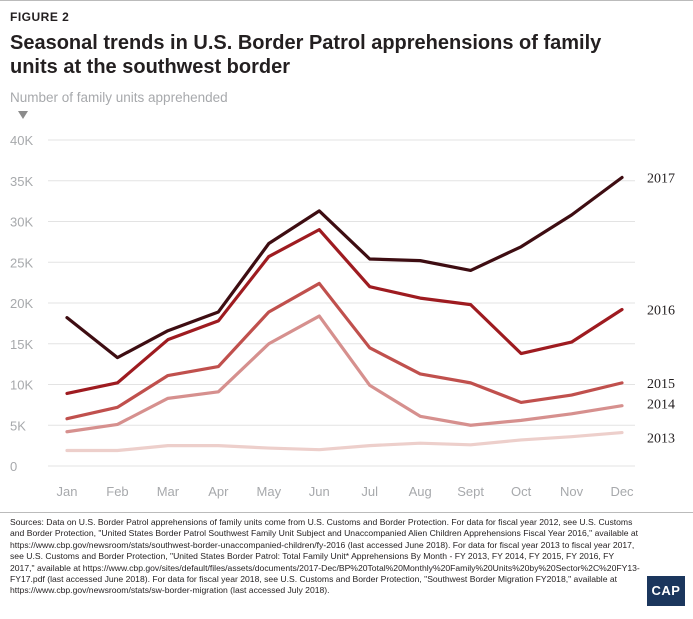 The image size is (693, 619). What do you see at coordinates (23, 115) in the screenshot?
I see `down-triangle-icon` at bounding box center [23, 115].